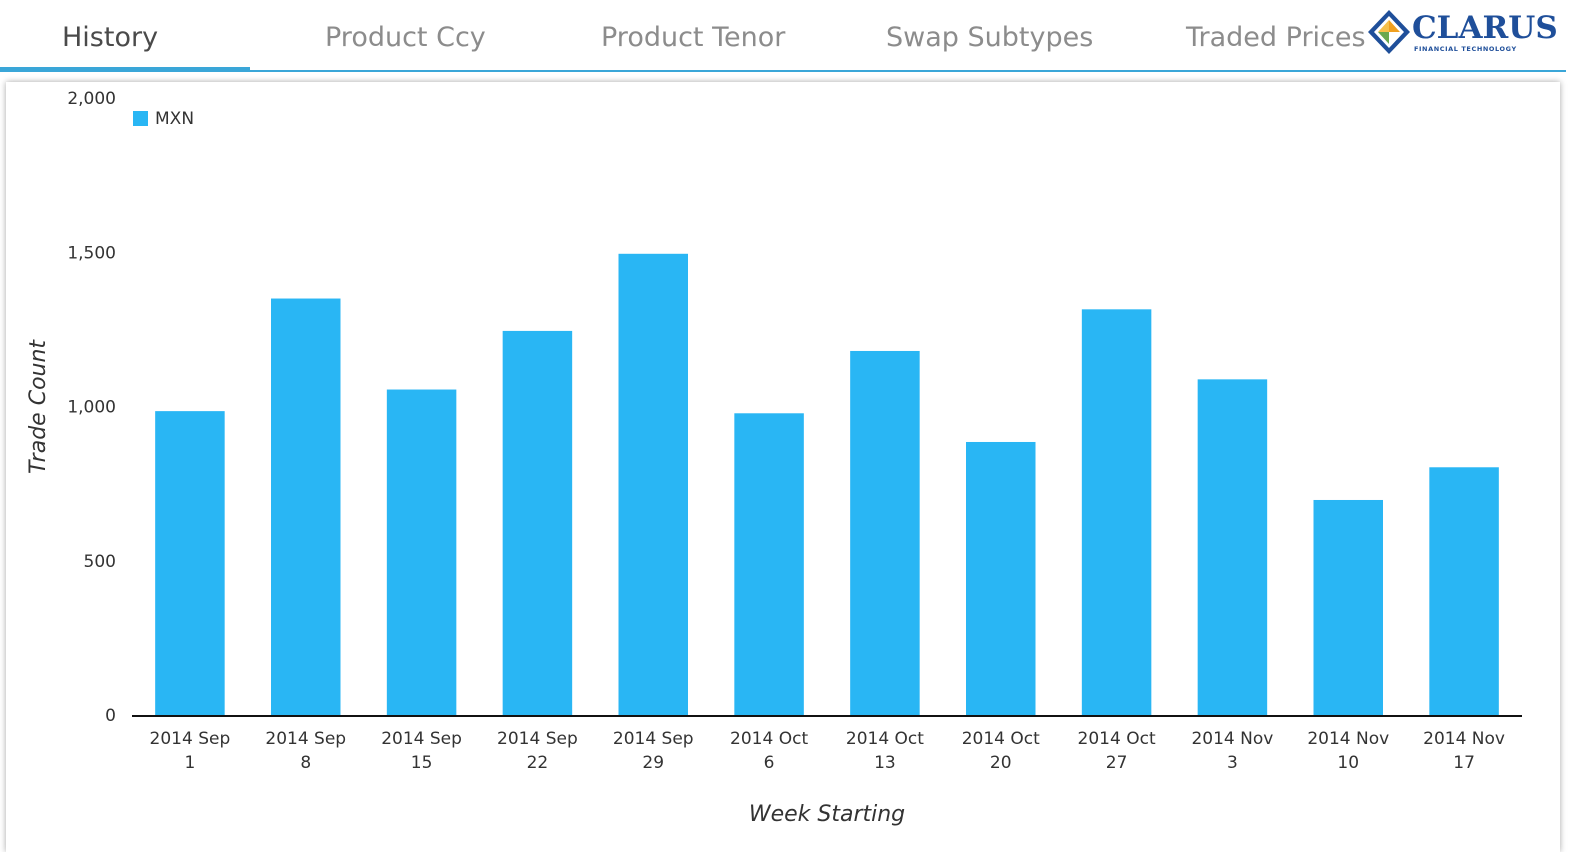 The width and height of the screenshot is (1576, 852). Describe the element at coordinates (1232, 751) in the screenshot. I see `x-tick-label: 2014 Nov 3` at that location.